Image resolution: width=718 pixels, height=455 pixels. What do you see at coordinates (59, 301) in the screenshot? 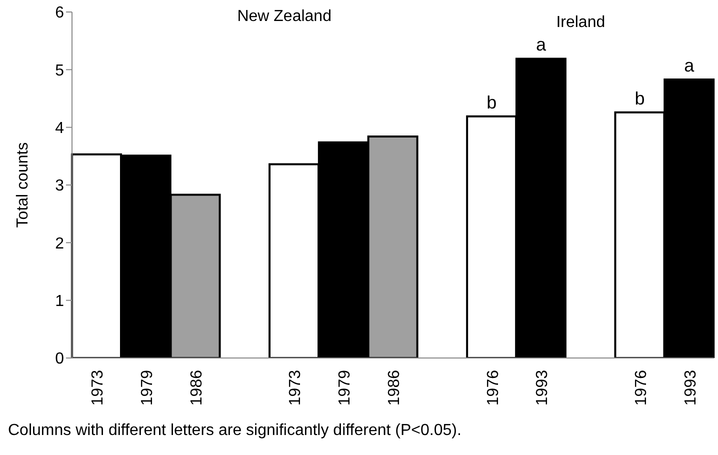
I see `y-tick-label: 1` at bounding box center [59, 301].